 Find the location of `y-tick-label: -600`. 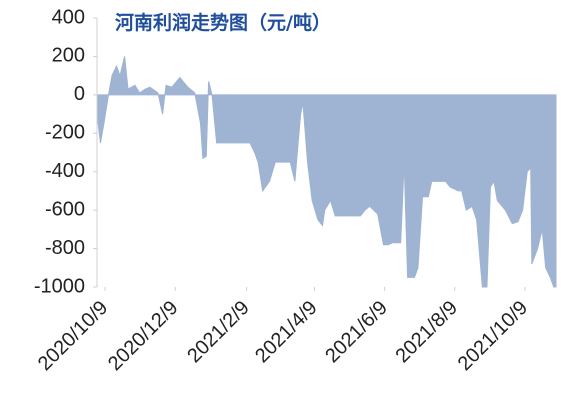

y-tick-label: -600 is located at coordinates (65, 209).